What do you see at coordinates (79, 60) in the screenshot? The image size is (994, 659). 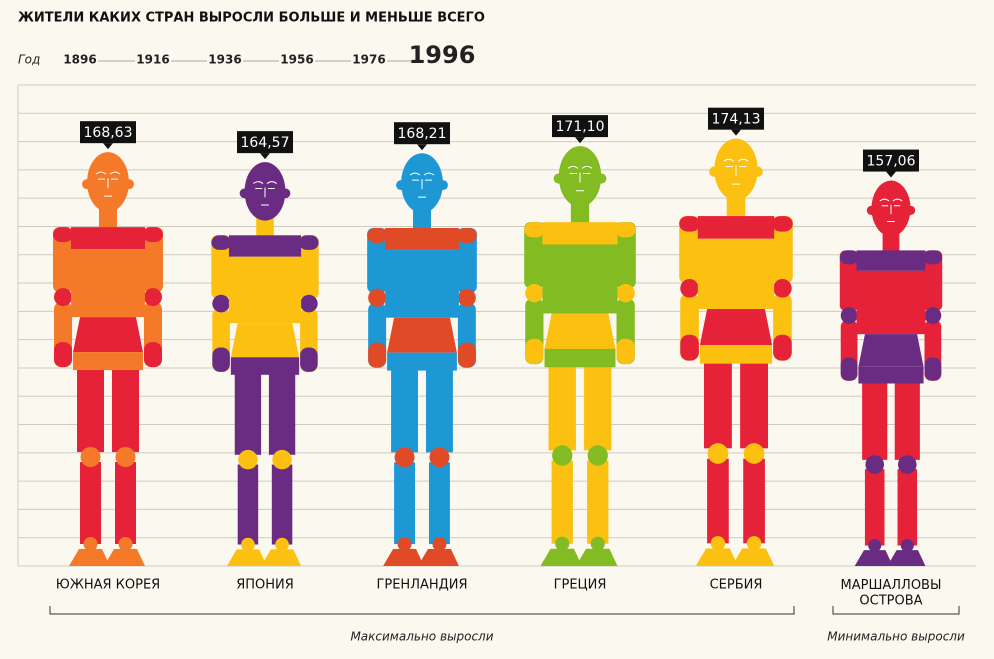 I see `year-button: 1896` at bounding box center [79, 60].